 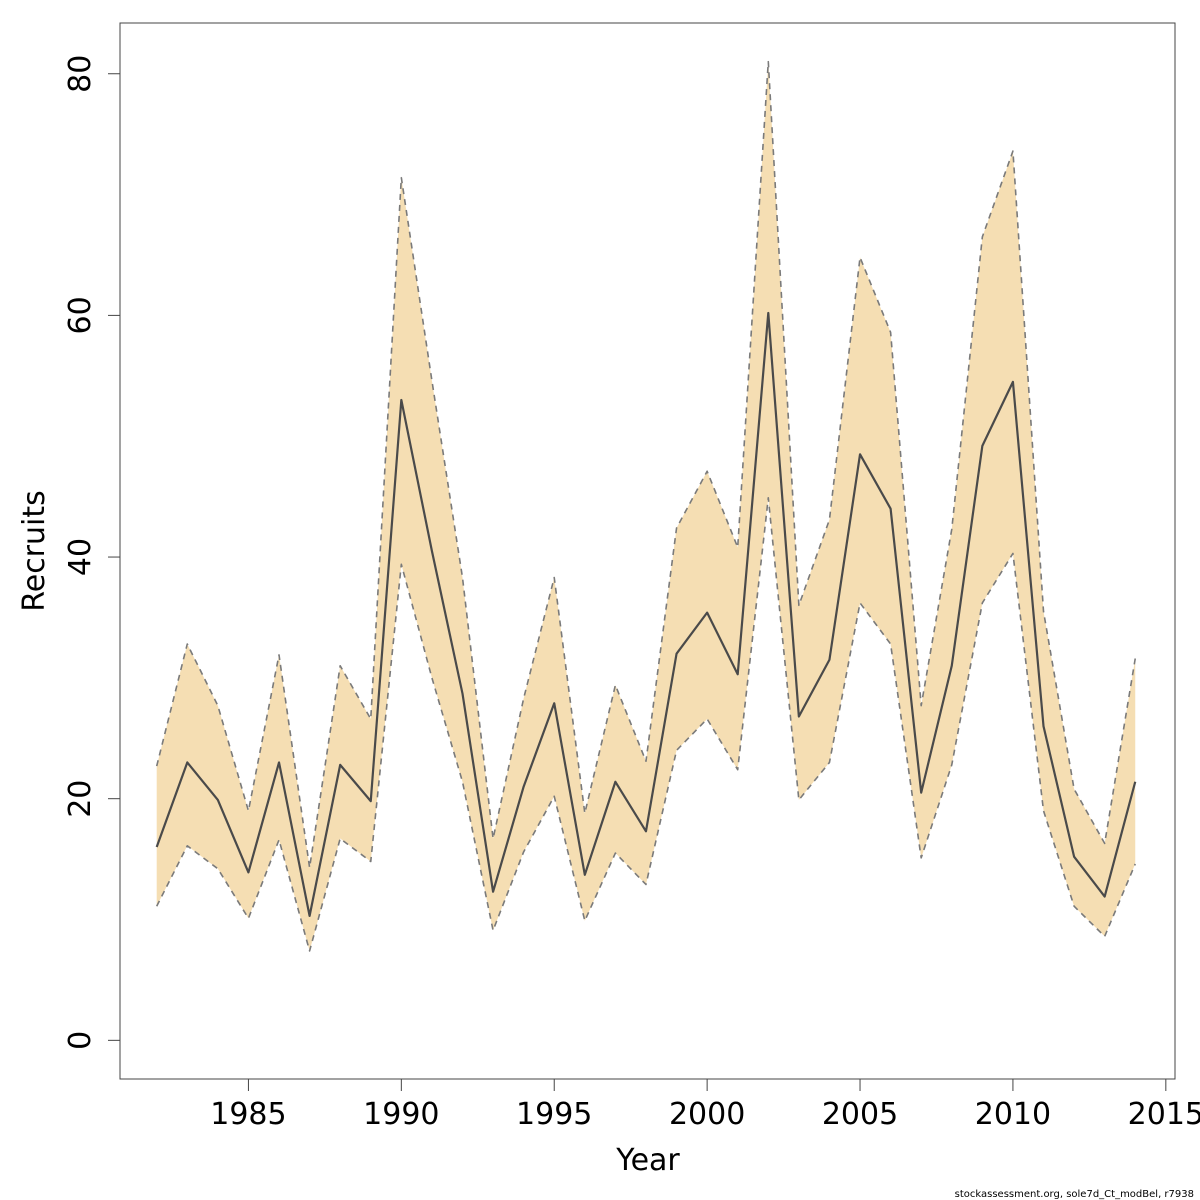 I want to click on y-tick-label: 40, so click(x=80, y=557).